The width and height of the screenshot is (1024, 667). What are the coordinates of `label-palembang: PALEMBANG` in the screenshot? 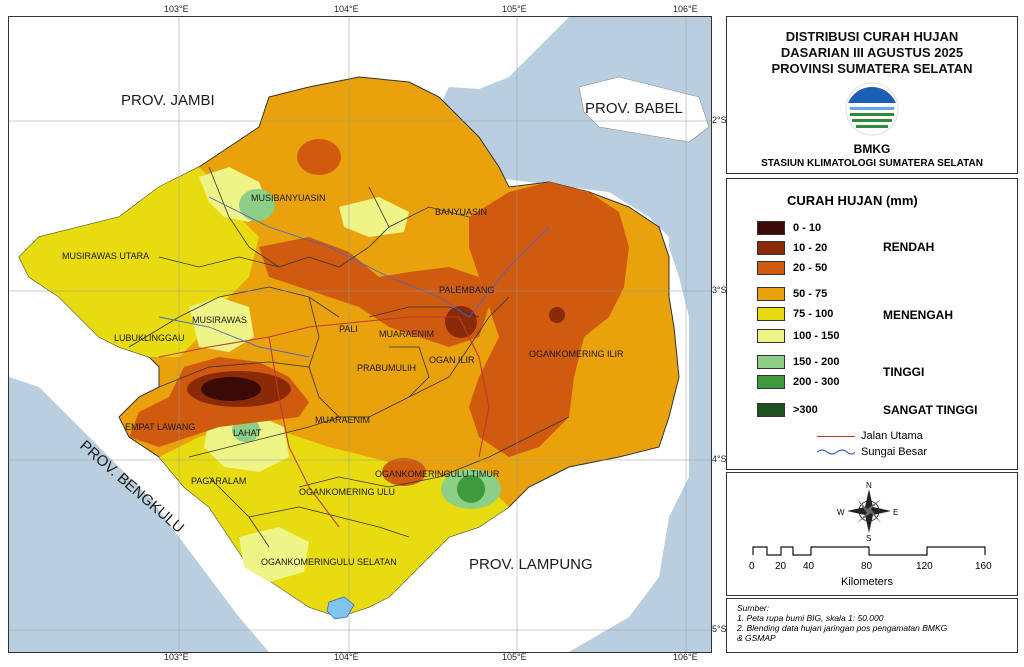 It's located at (466, 290).